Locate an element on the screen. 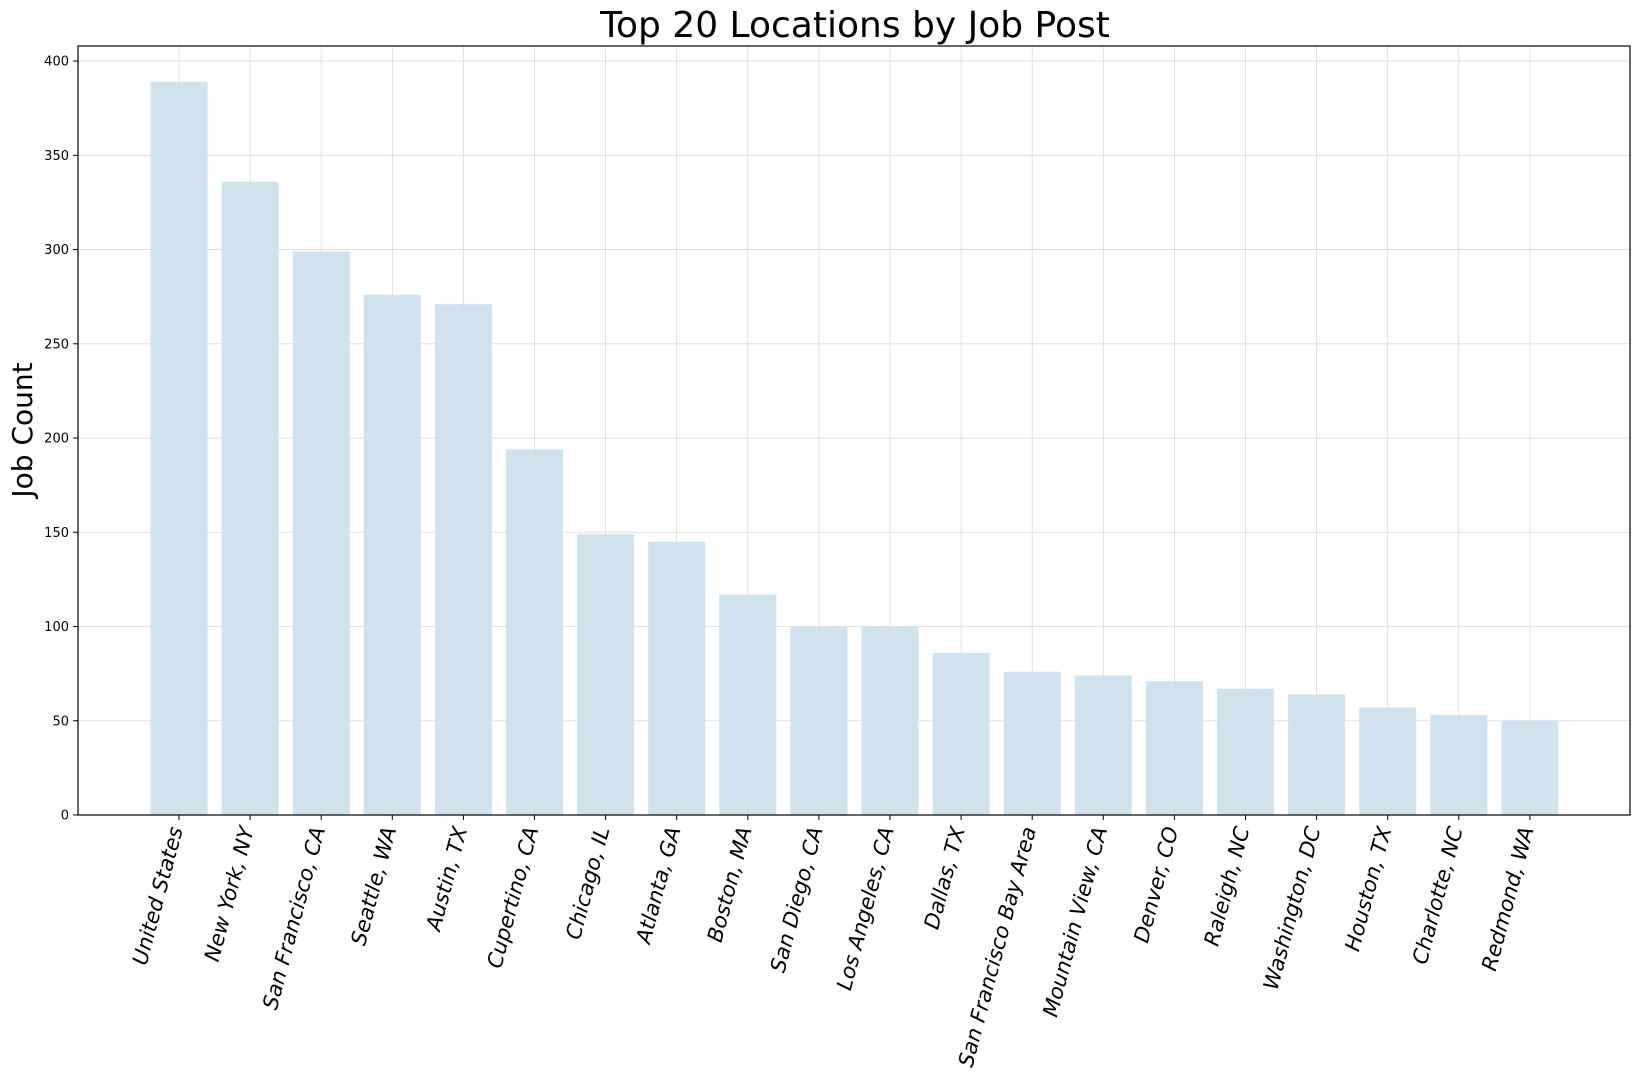 The height and width of the screenshot is (1075, 1639). y-tick-label: 300 is located at coordinates (56, 250).